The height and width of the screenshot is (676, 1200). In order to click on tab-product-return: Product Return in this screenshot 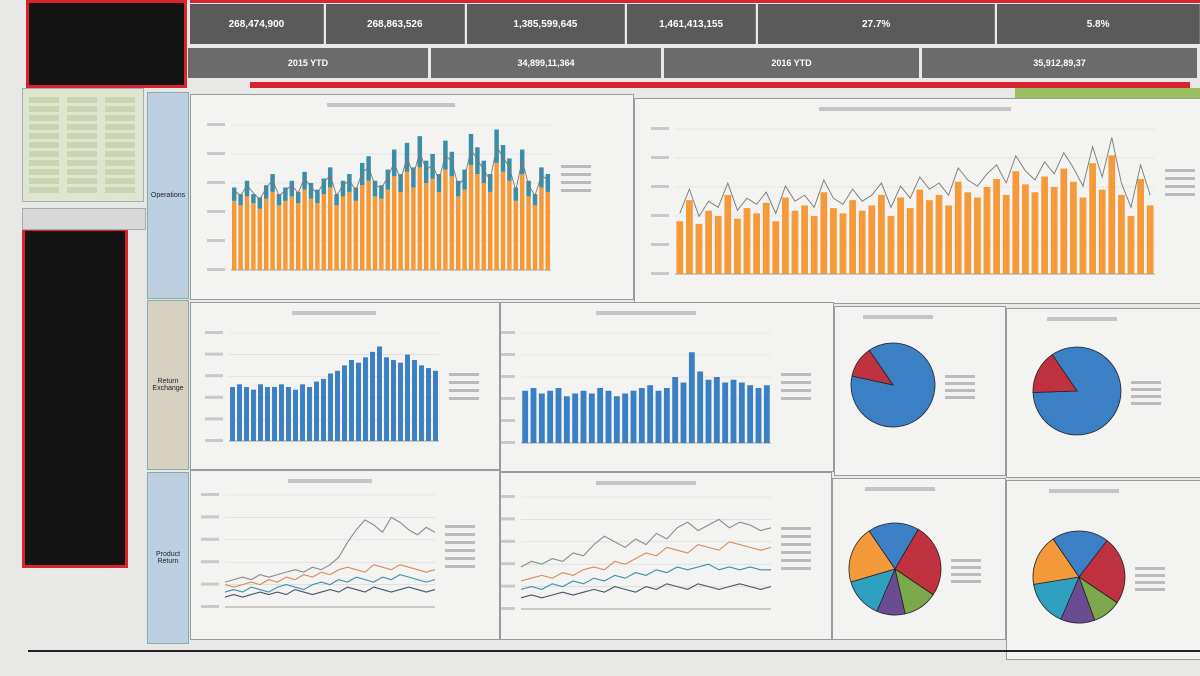, I will do `click(168, 558)`.